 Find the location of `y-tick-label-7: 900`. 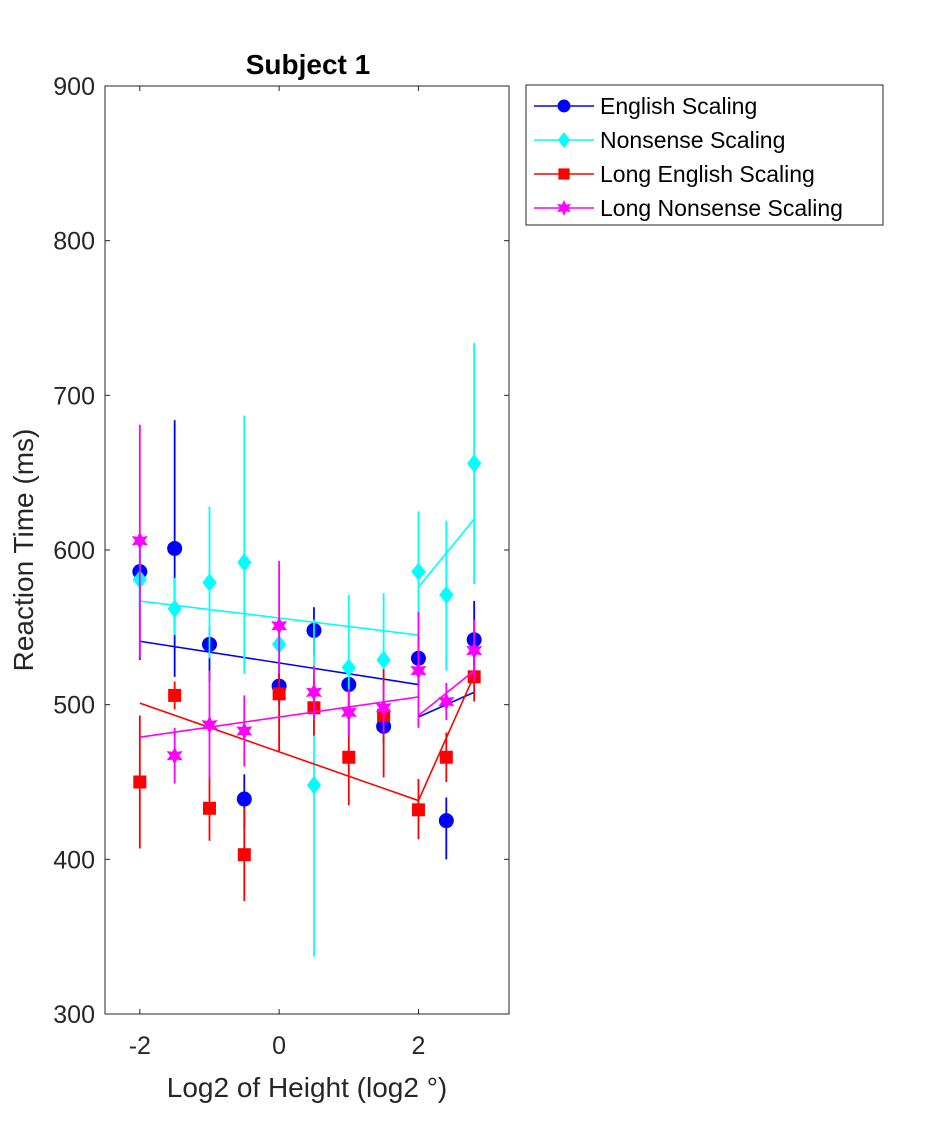

y-tick-label-7: 900 is located at coordinates (74, 87).